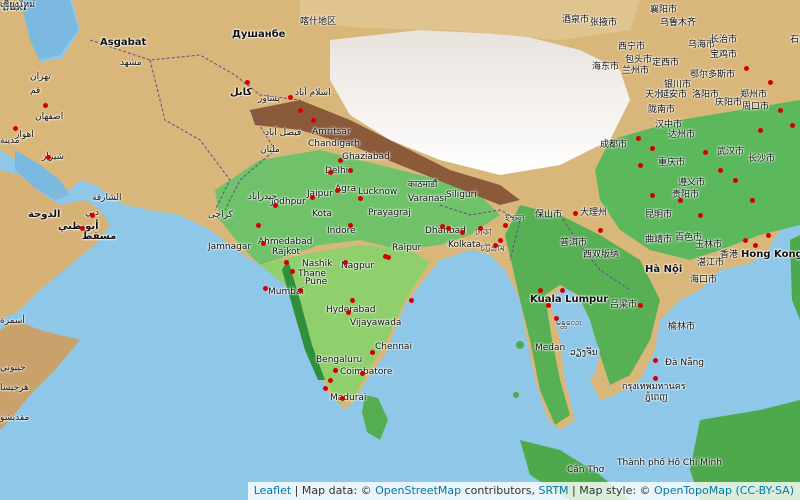 This screenshot has height=500, width=800. I want to click on city-label: 重庆市, so click(672, 163).